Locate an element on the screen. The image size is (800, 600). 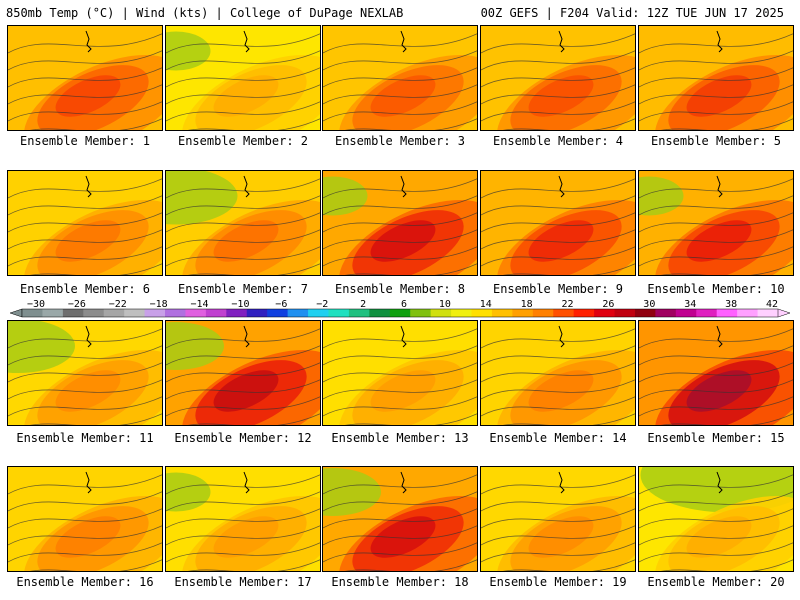
colorbar-tick-label: −14 is located at coordinates (200, 304).